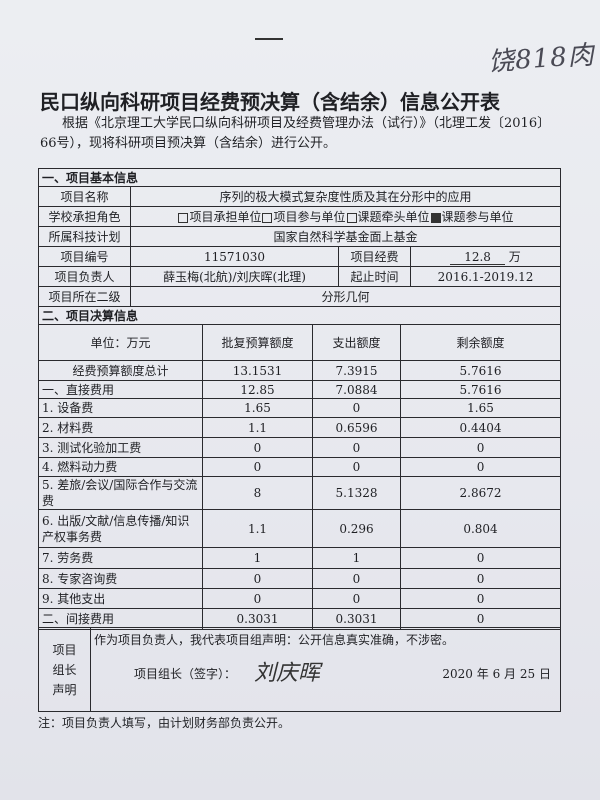 This screenshot has width=600, height=800. What do you see at coordinates (257, 370) in the screenshot?
I see `cell-budget: 13.1531` at bounding box center [257, 370].